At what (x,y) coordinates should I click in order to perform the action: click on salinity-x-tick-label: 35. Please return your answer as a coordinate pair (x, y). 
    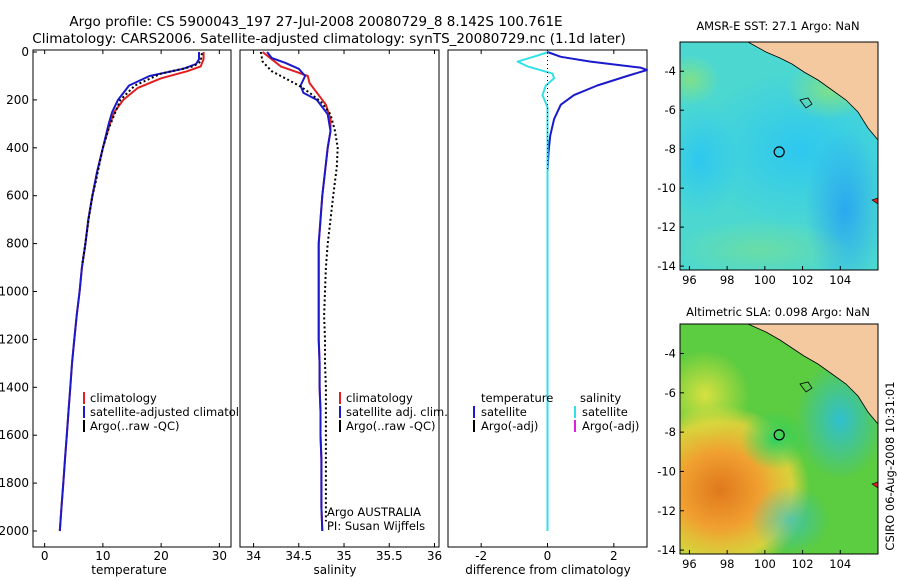
    Looking at the image, I should click on (343, 556).